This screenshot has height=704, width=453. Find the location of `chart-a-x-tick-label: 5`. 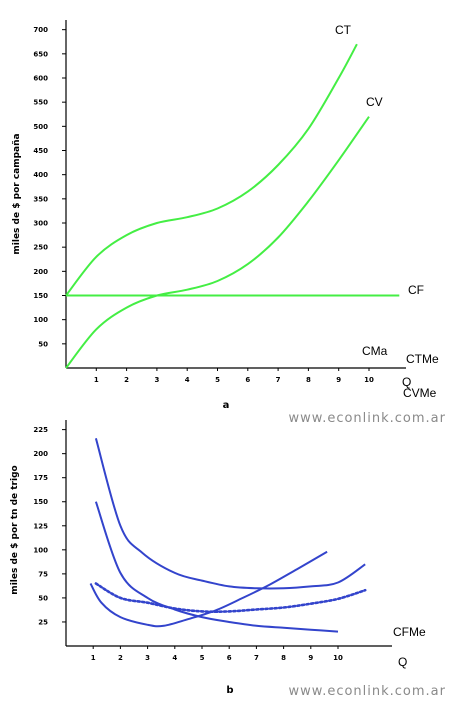

chart-a-x-tick-label: 5 is located at coordinates (217, 380).